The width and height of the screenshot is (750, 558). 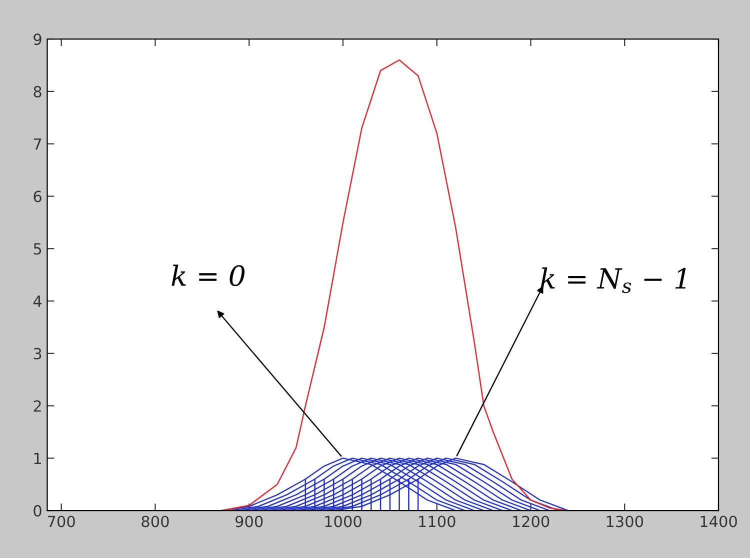 I want to click on y-tick-label: 8, so click(x=38, y=92).